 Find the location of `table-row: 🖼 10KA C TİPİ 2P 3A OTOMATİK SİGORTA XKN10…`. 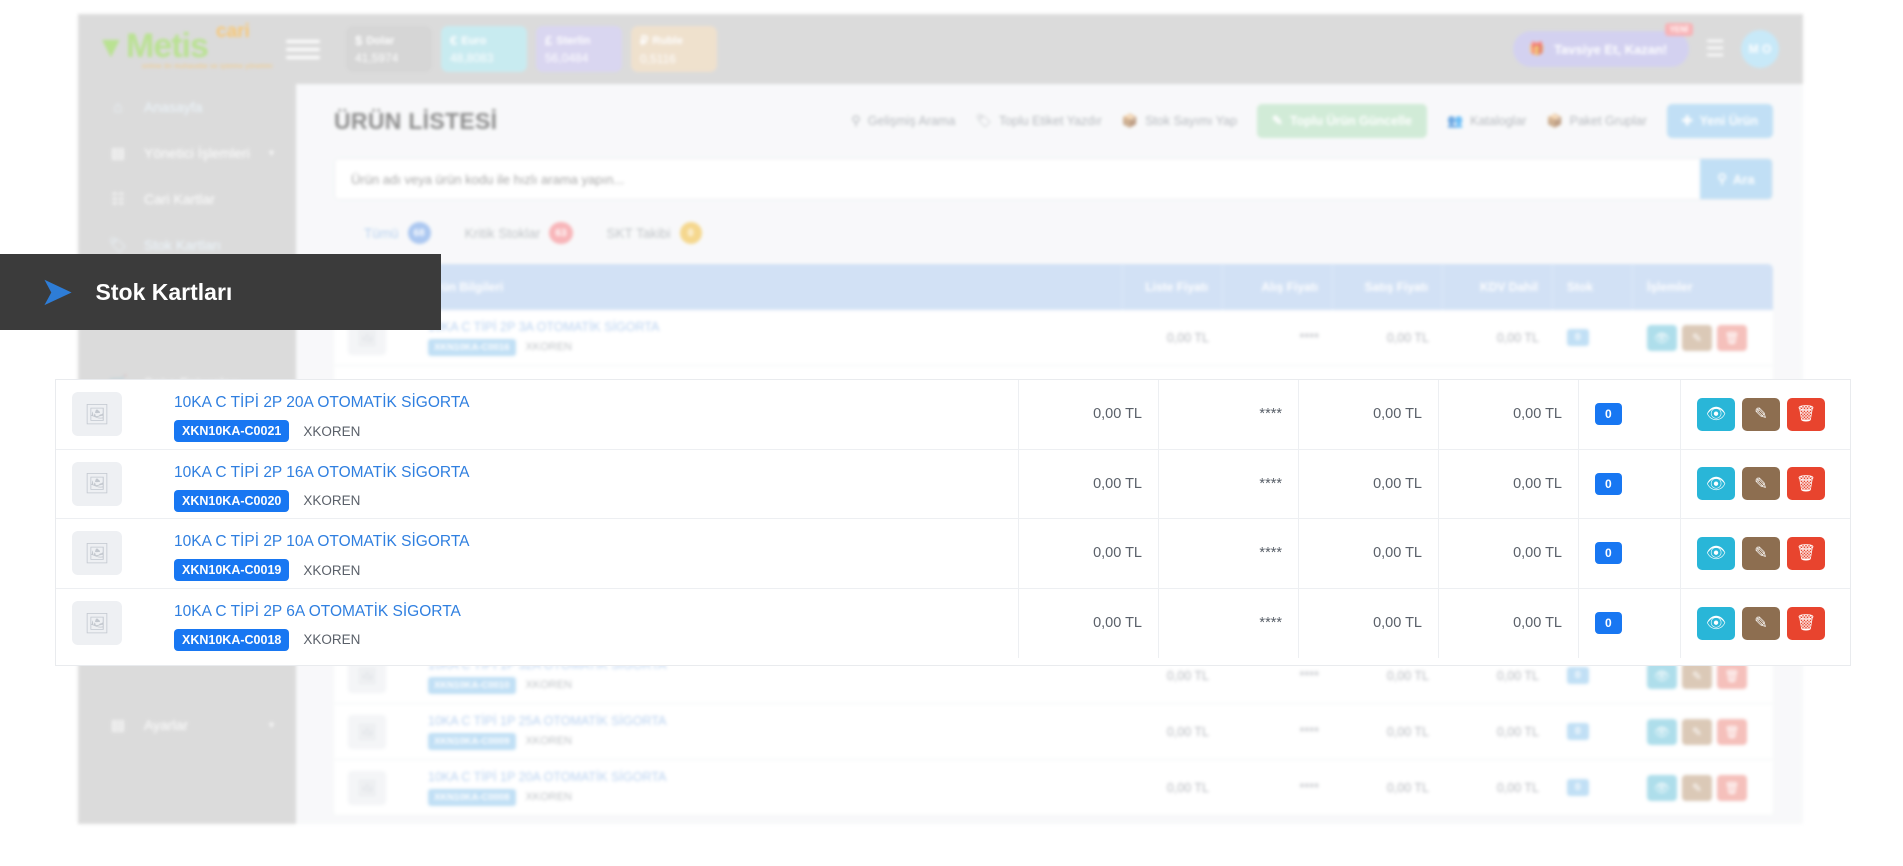

table-row: 🖼 10KA C TİPİ 2P 3A OTOMATİK SİGORTA XKN10… is located at coordinates (1053, 338).